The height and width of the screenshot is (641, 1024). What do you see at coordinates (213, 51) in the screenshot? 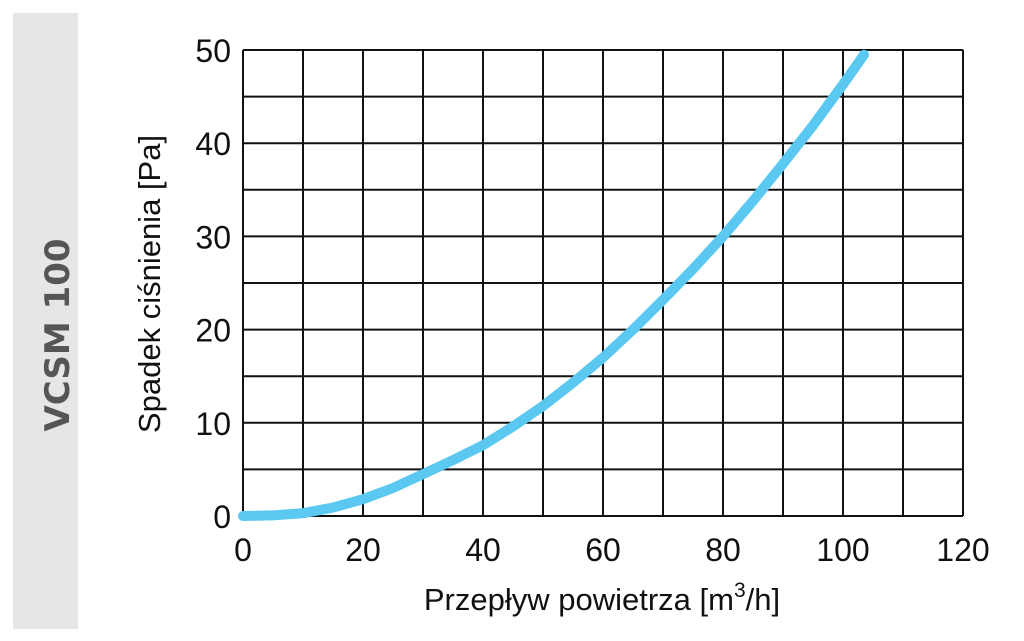
I see `y-tick-label: 50` at bounding box center [213, 51].